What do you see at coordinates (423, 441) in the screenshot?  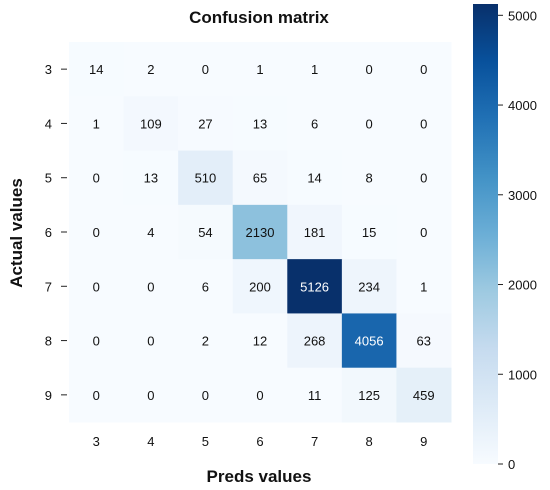 I see `x-tick-label: 9` at bounding box center [423, 441].